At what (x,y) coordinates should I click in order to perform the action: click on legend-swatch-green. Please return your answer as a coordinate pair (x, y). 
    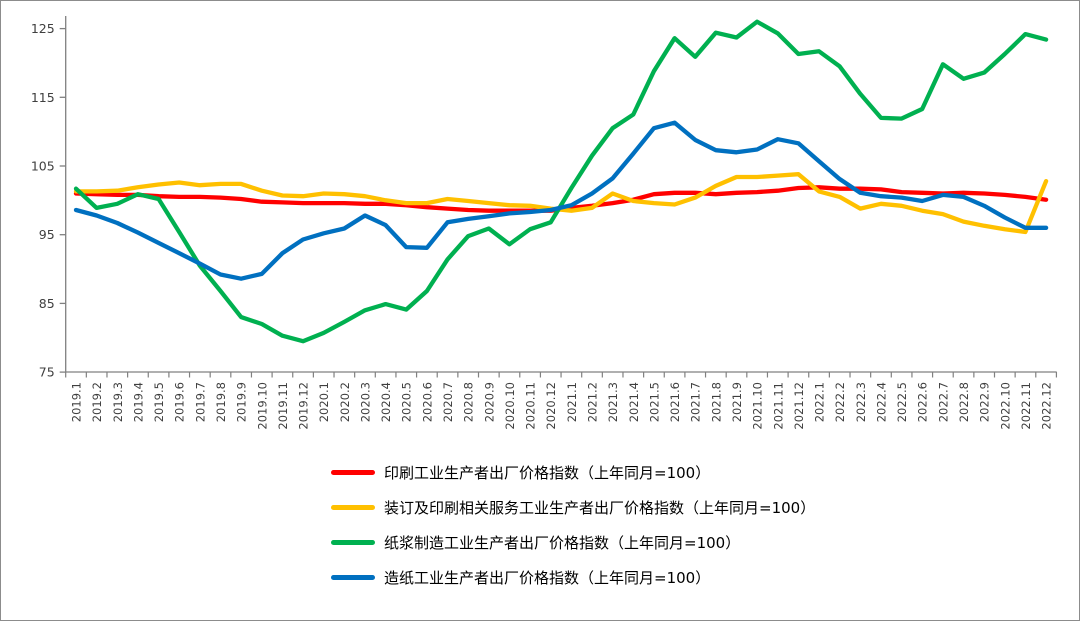
    Looking at the image, I should click on (353, 542).